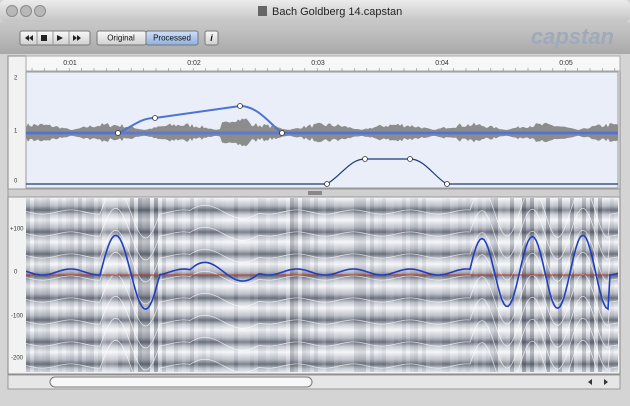 The width and height of the screenshot is (630, 406). I want to click on splitter-handle, so click(315, 193).